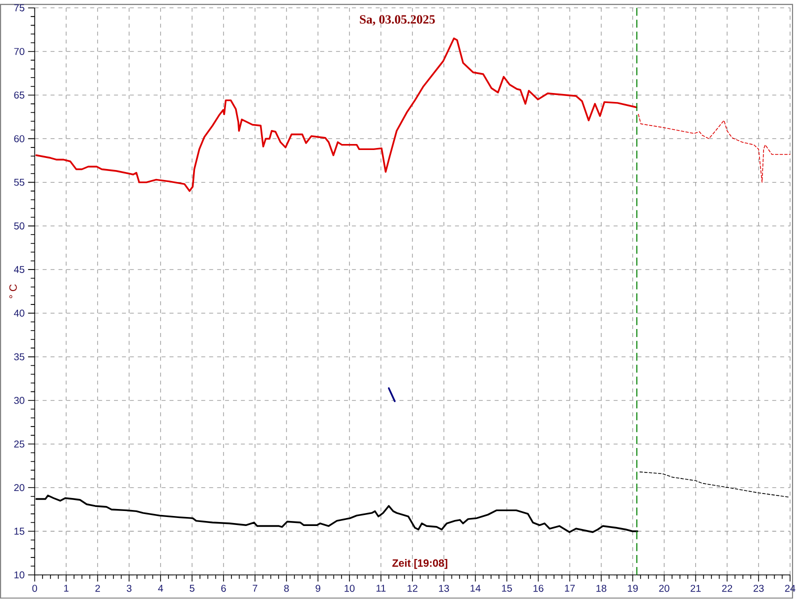  Describe the element at coordinates (19, 488) in the screenshot. I see `y-tick-label: 20` at that location.